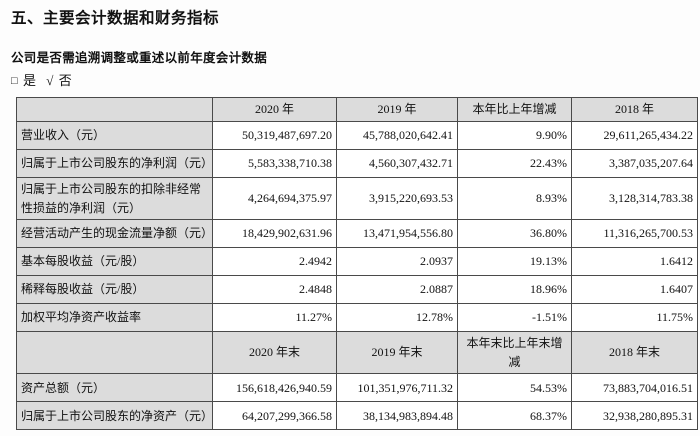 This screenshot has width=700, height=436. I want to click on restatement-answer: □ 是 √ 否, so click(46, 79).